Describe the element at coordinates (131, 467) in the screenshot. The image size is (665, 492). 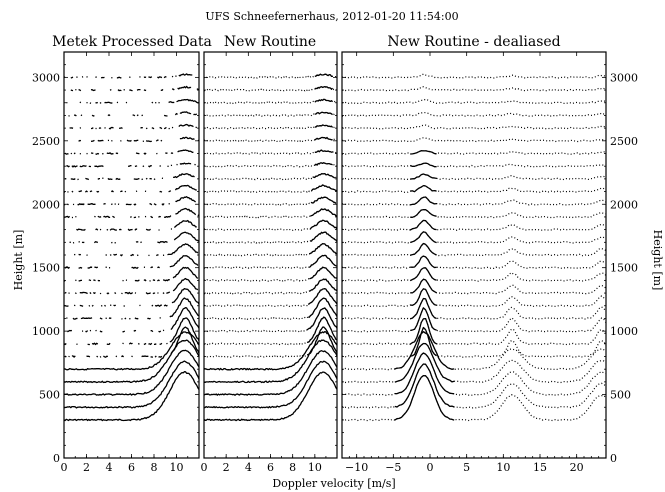
I see `x-tick-label: 6` at that location.